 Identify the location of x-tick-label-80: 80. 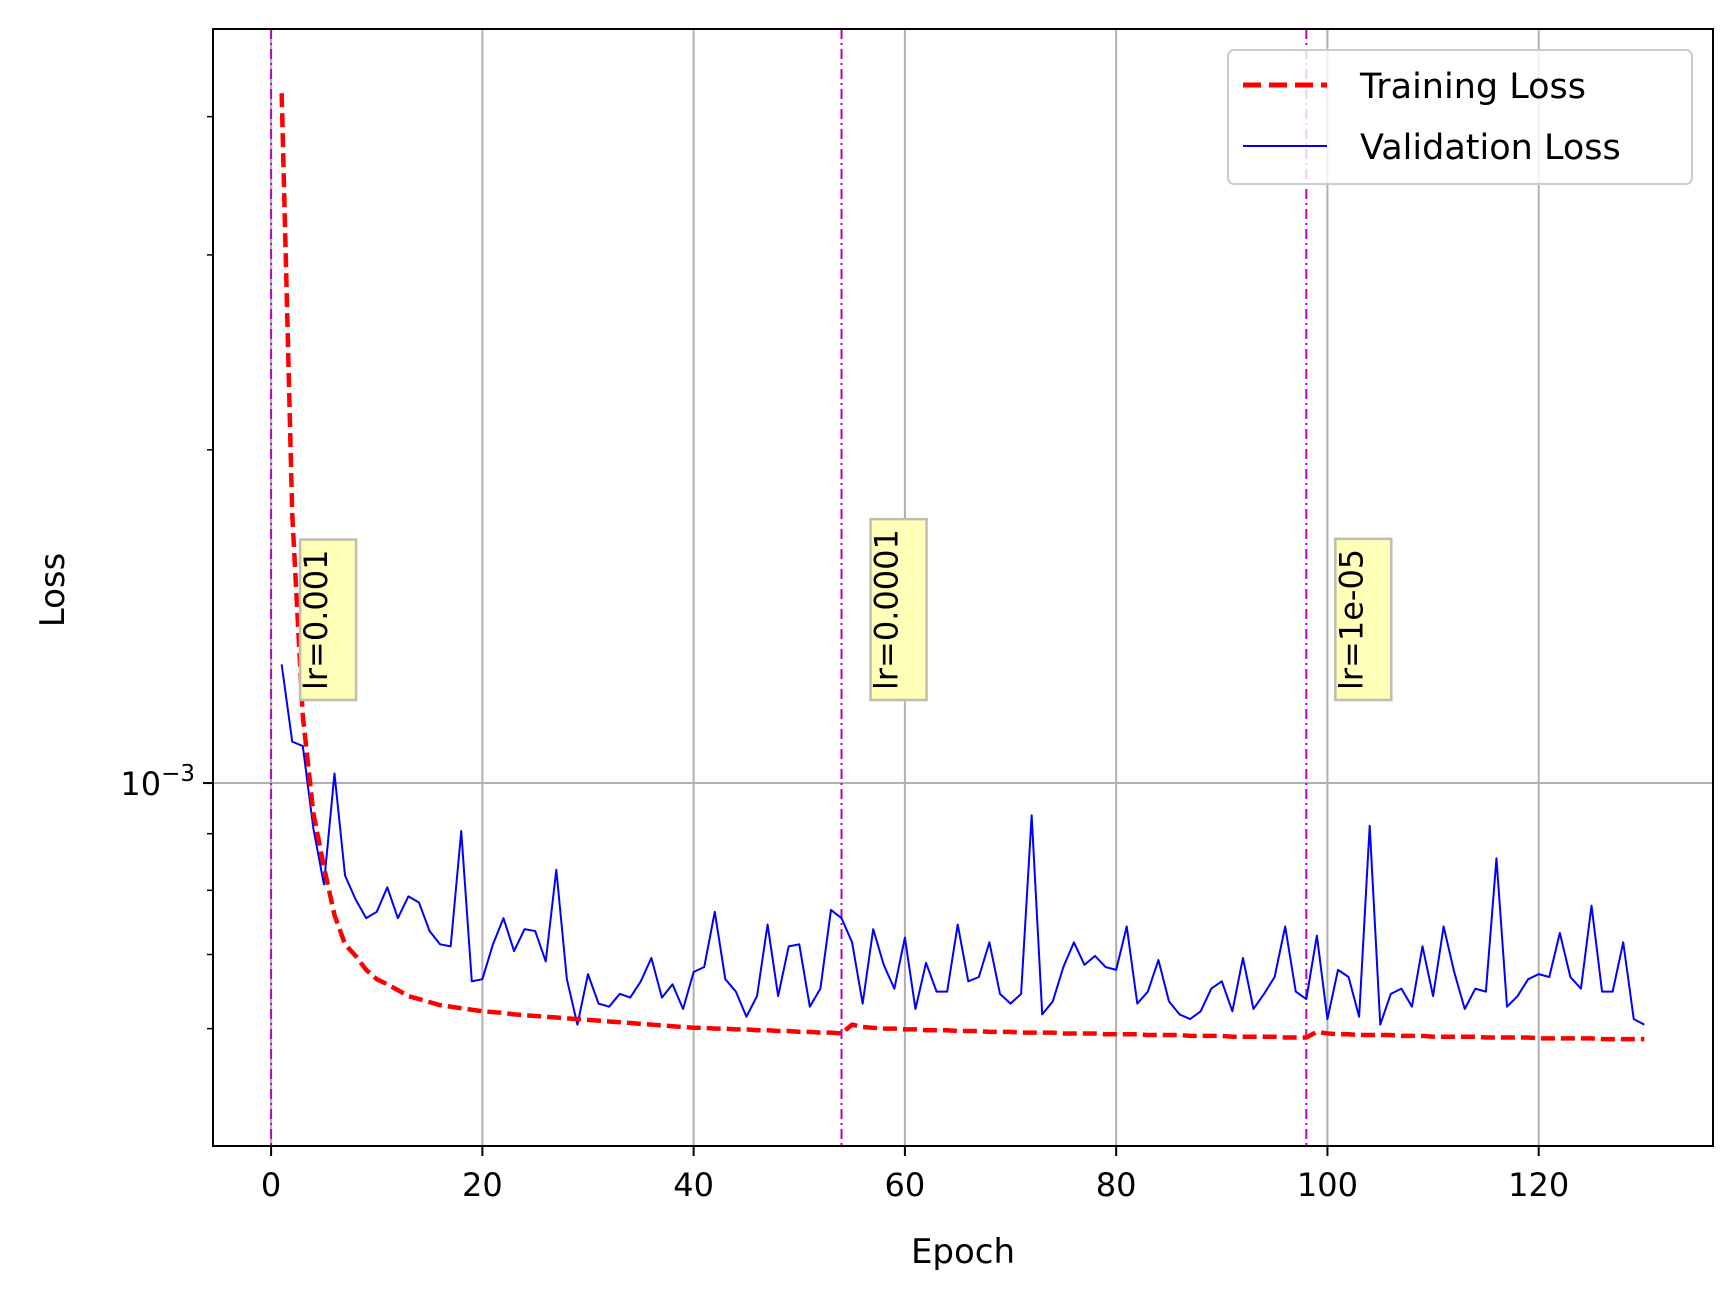
(1116, 1185).